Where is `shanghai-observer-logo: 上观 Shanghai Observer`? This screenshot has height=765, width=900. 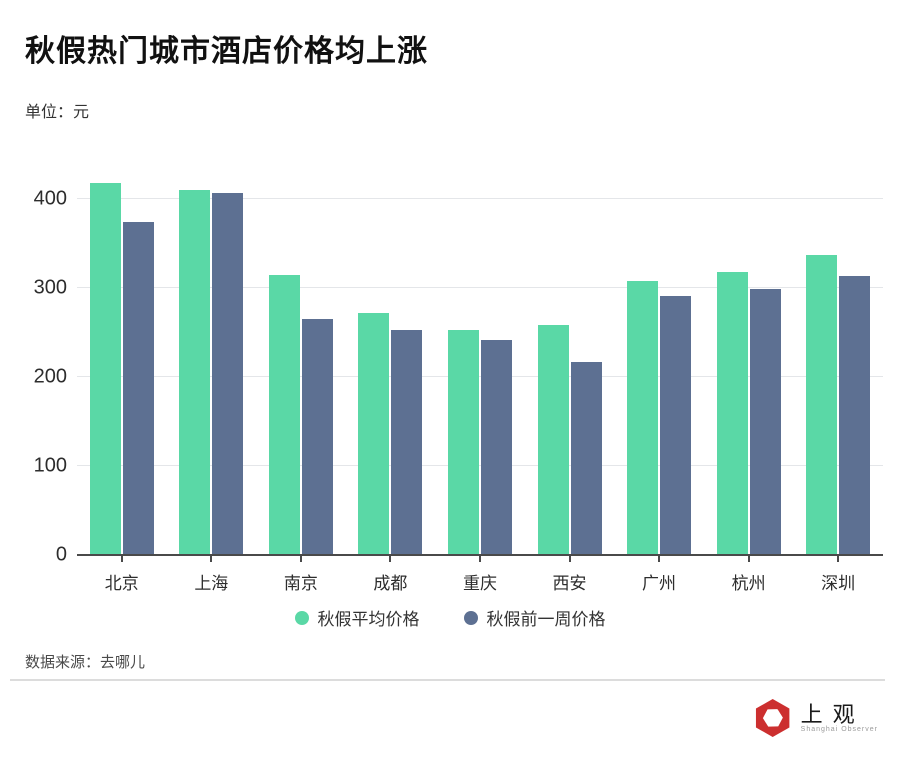 shanghai-observer-logo: 上观 Shanghai Observer is located at coordinates (816, 718).